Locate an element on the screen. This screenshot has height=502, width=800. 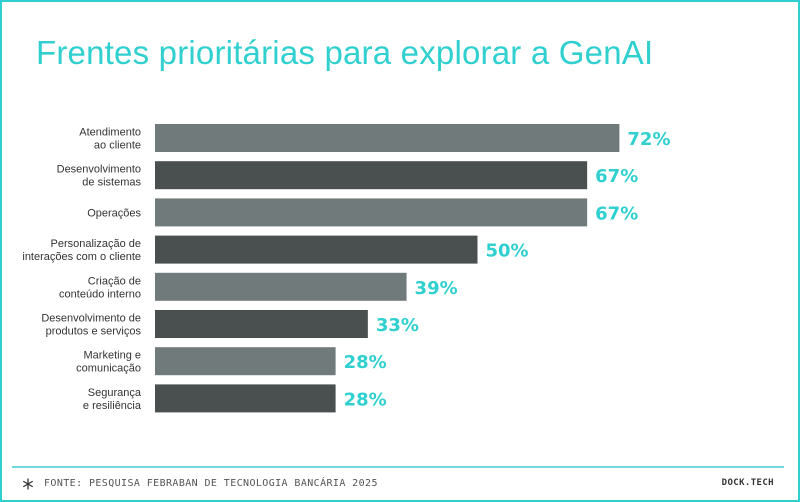
category-label-7-line-2: comunicação is located at coordinates (108, 369).